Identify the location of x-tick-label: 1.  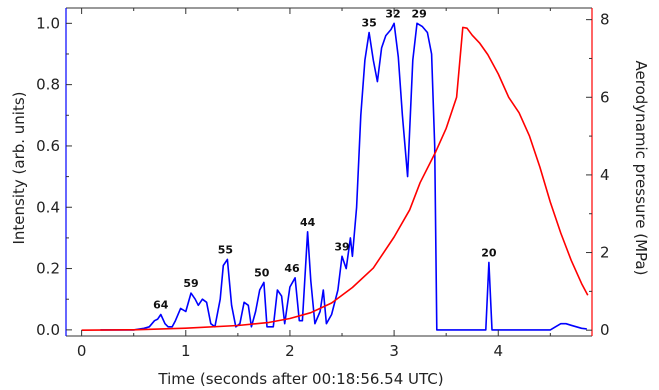
(186, 351).